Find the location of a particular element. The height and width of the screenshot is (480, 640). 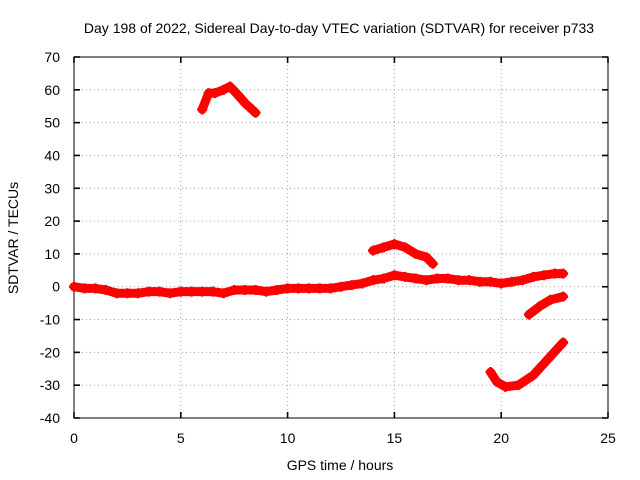

series-track-5-points is located at coordinates (546, 305).